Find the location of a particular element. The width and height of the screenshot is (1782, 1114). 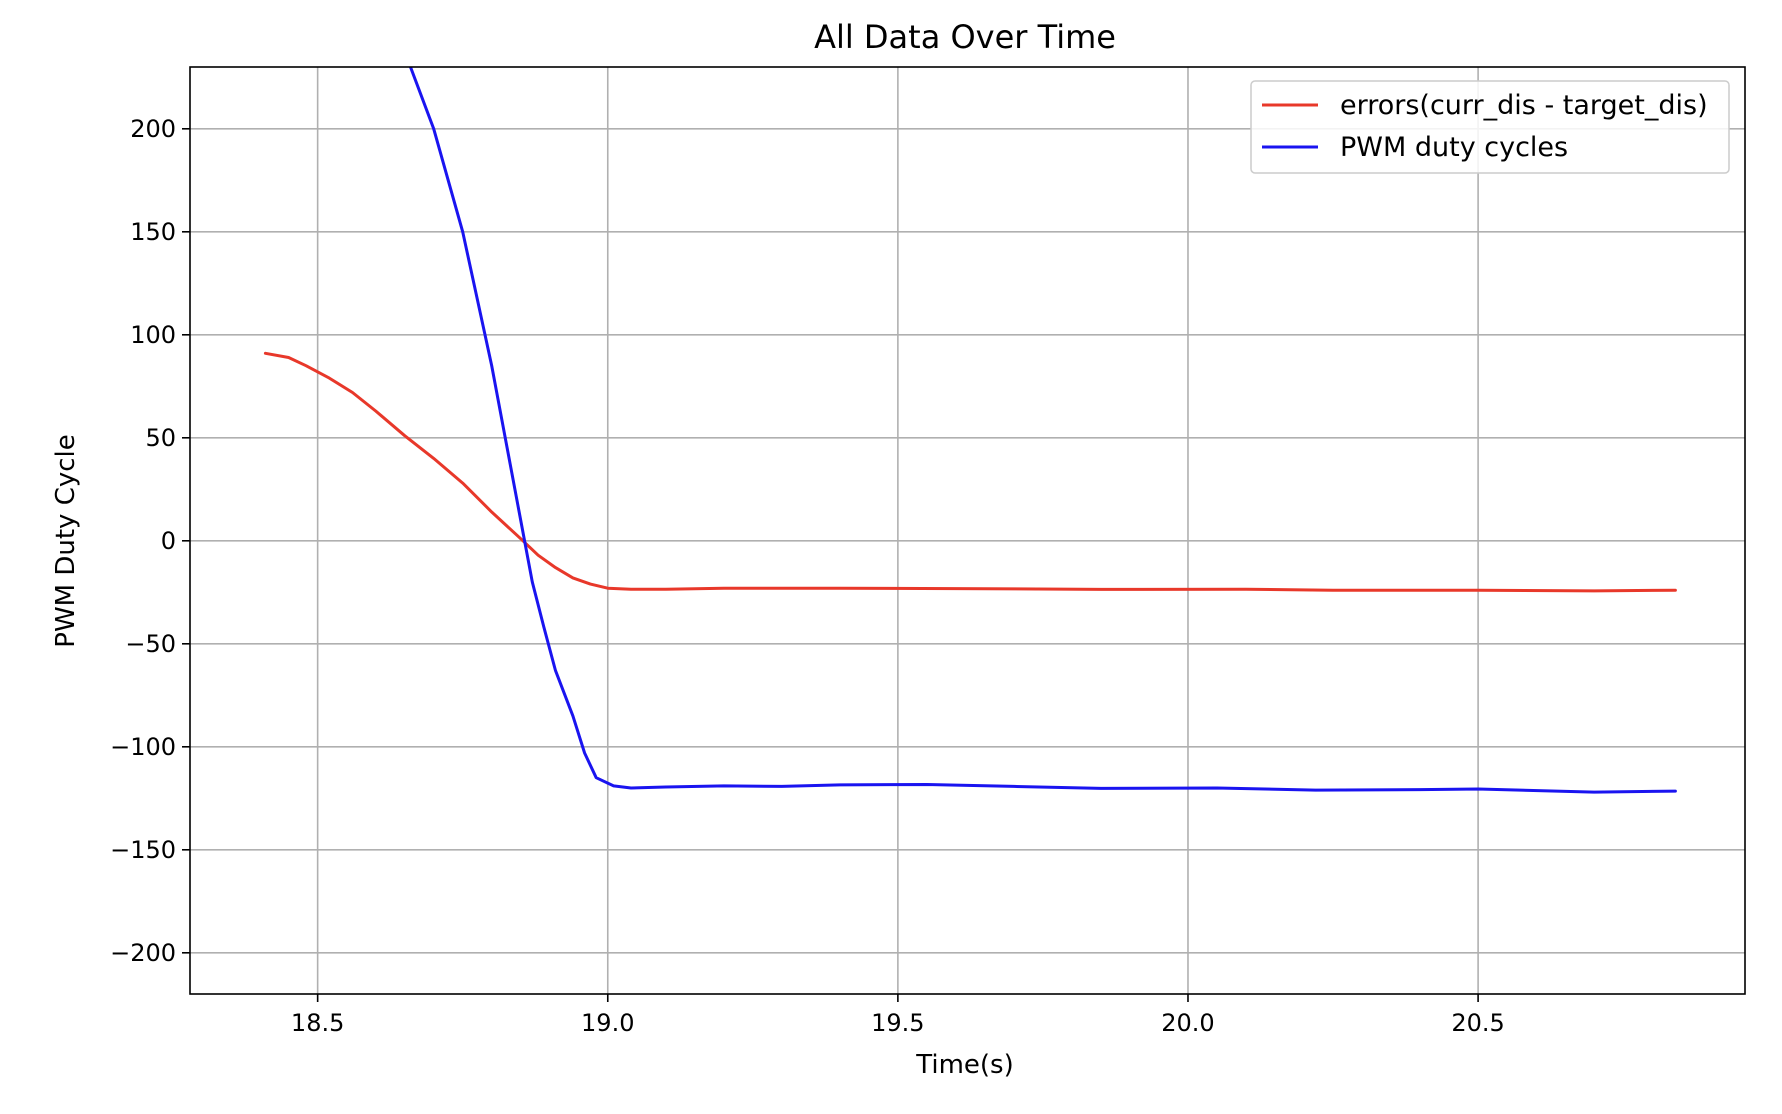

x-axis-label: Time(s) is located at coordinates (964, 1065).